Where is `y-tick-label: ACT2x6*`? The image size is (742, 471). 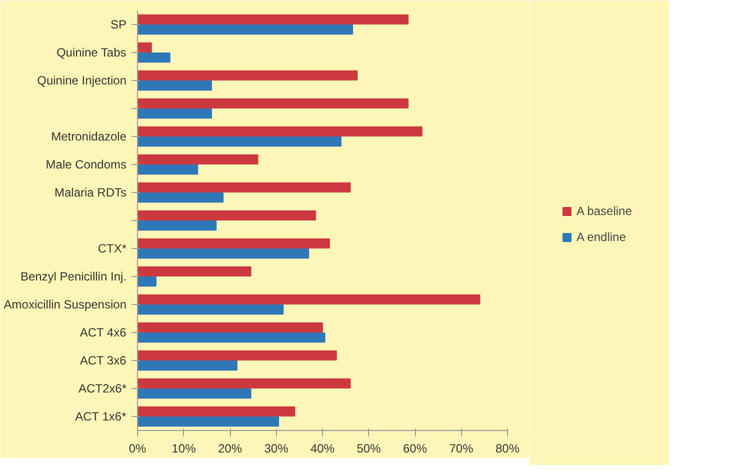
y-tick-label: ACT2x6* is located at coordinates (102, 389).